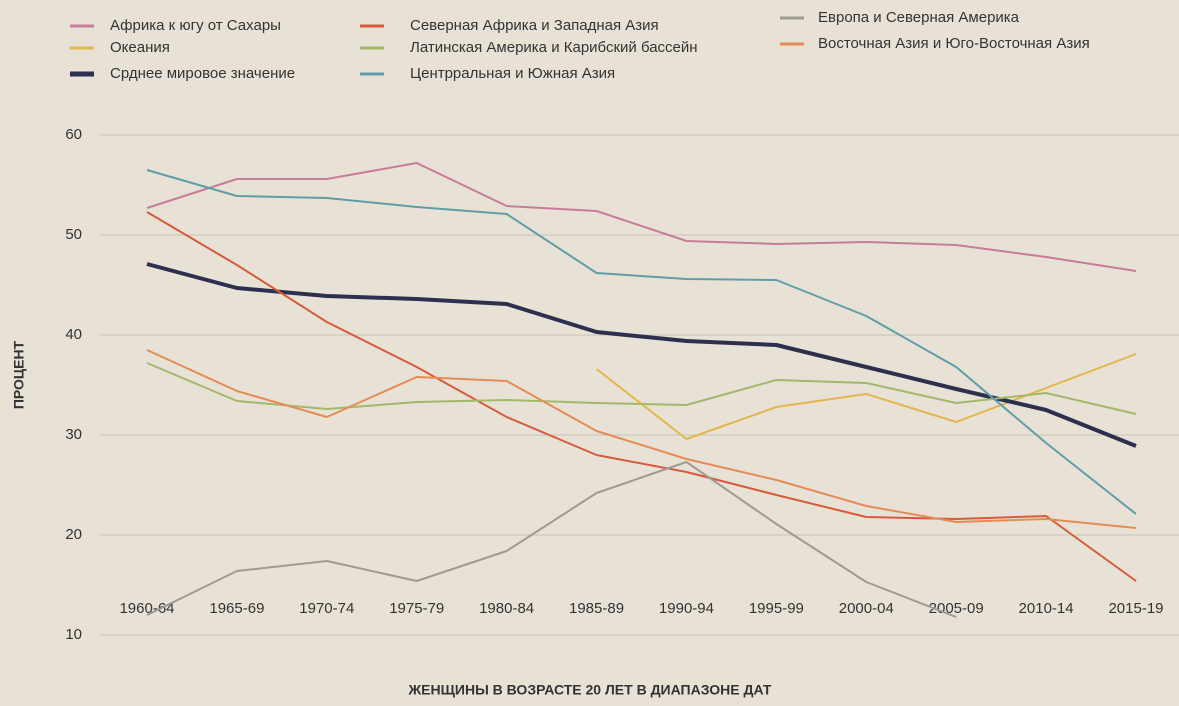 This screenshot has height=706, width=1179. Describe the element at coordinates (1135, 608) in the screenshot. I see `x-tick-label: 2015-19` at that location.